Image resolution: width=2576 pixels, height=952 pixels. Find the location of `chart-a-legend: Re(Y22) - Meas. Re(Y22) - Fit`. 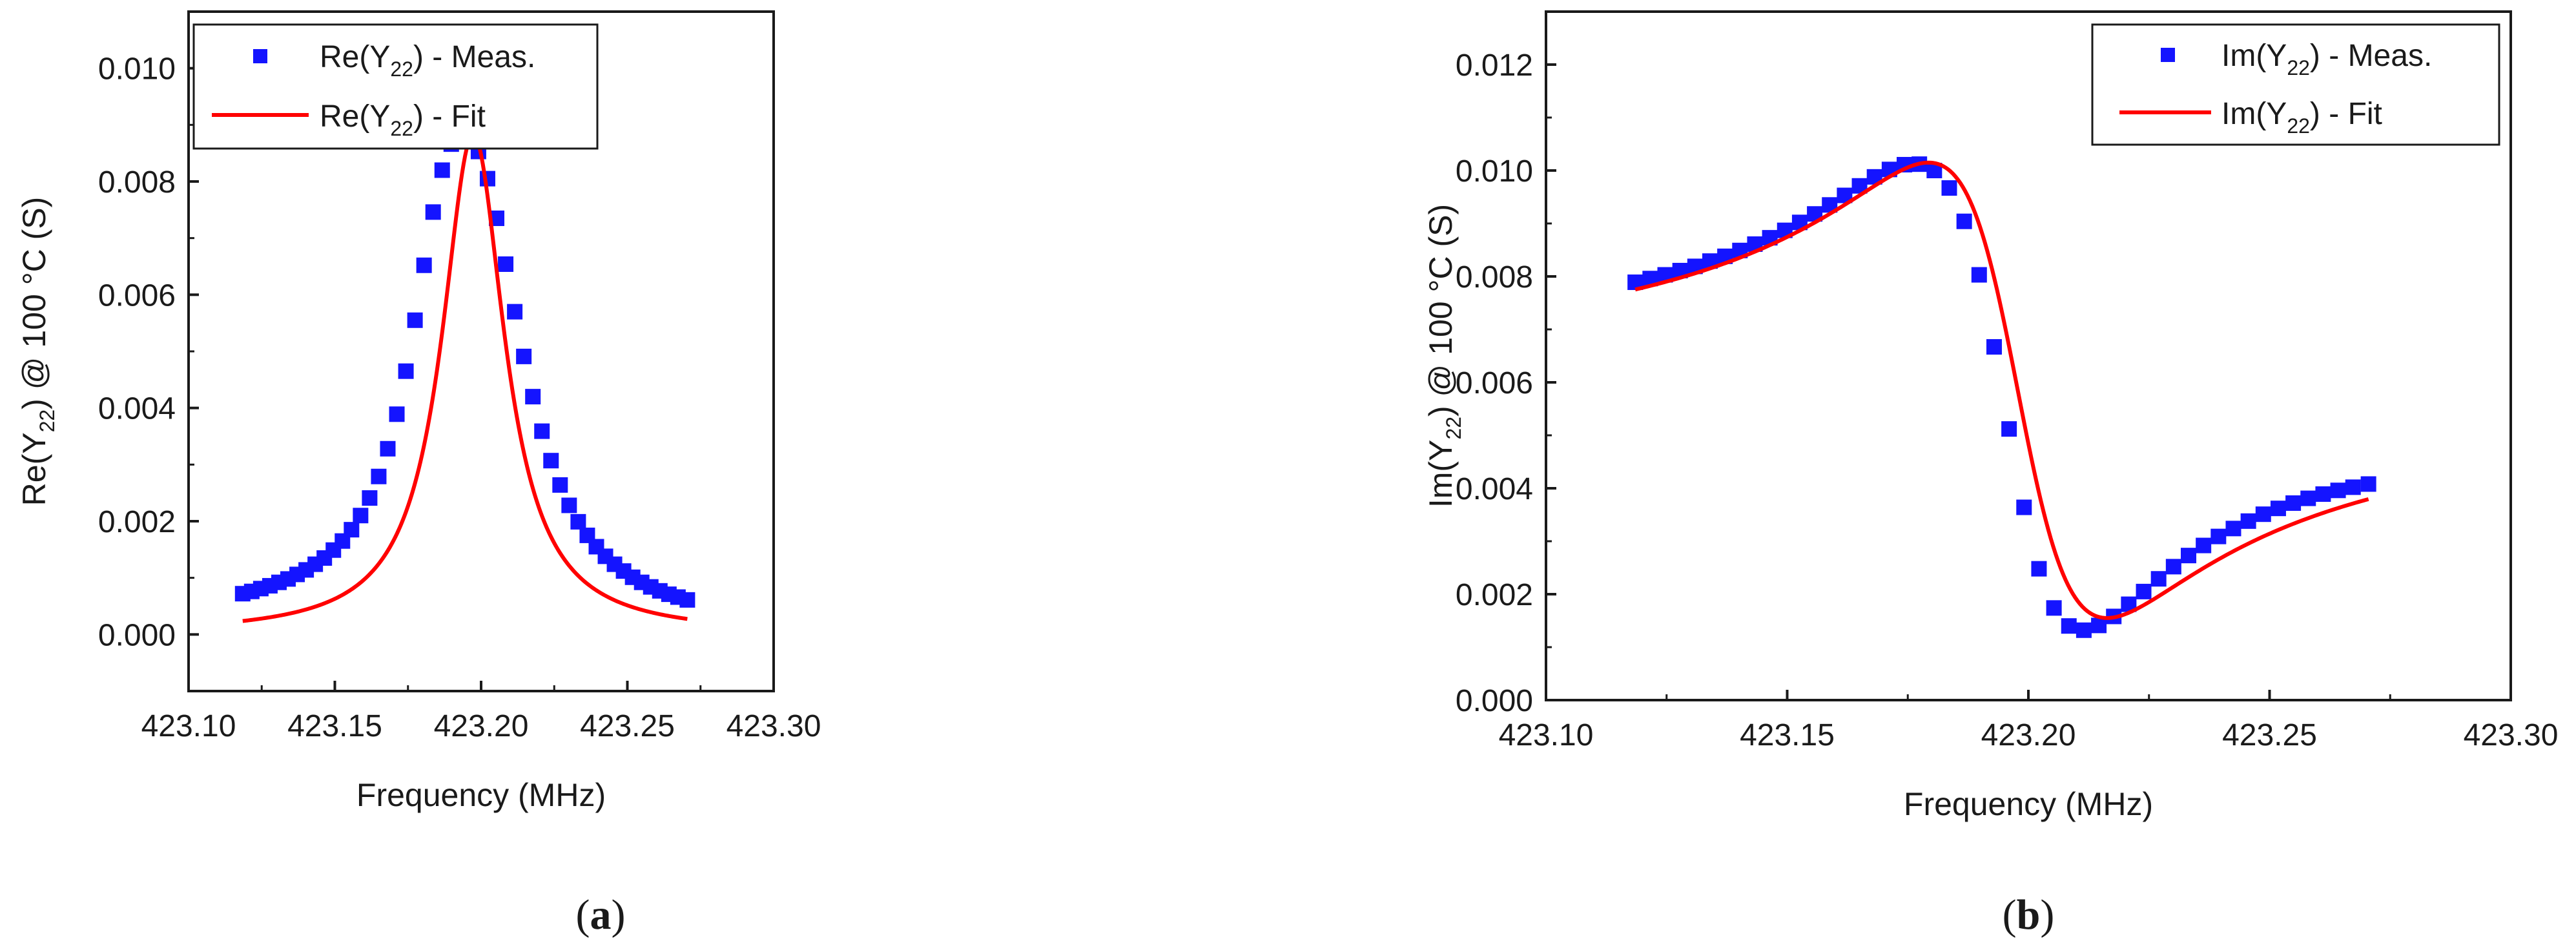

chart-a-legend: Re(Y22) - Meas. Re(Y22) - Fit is located at coordinates (395, 86).